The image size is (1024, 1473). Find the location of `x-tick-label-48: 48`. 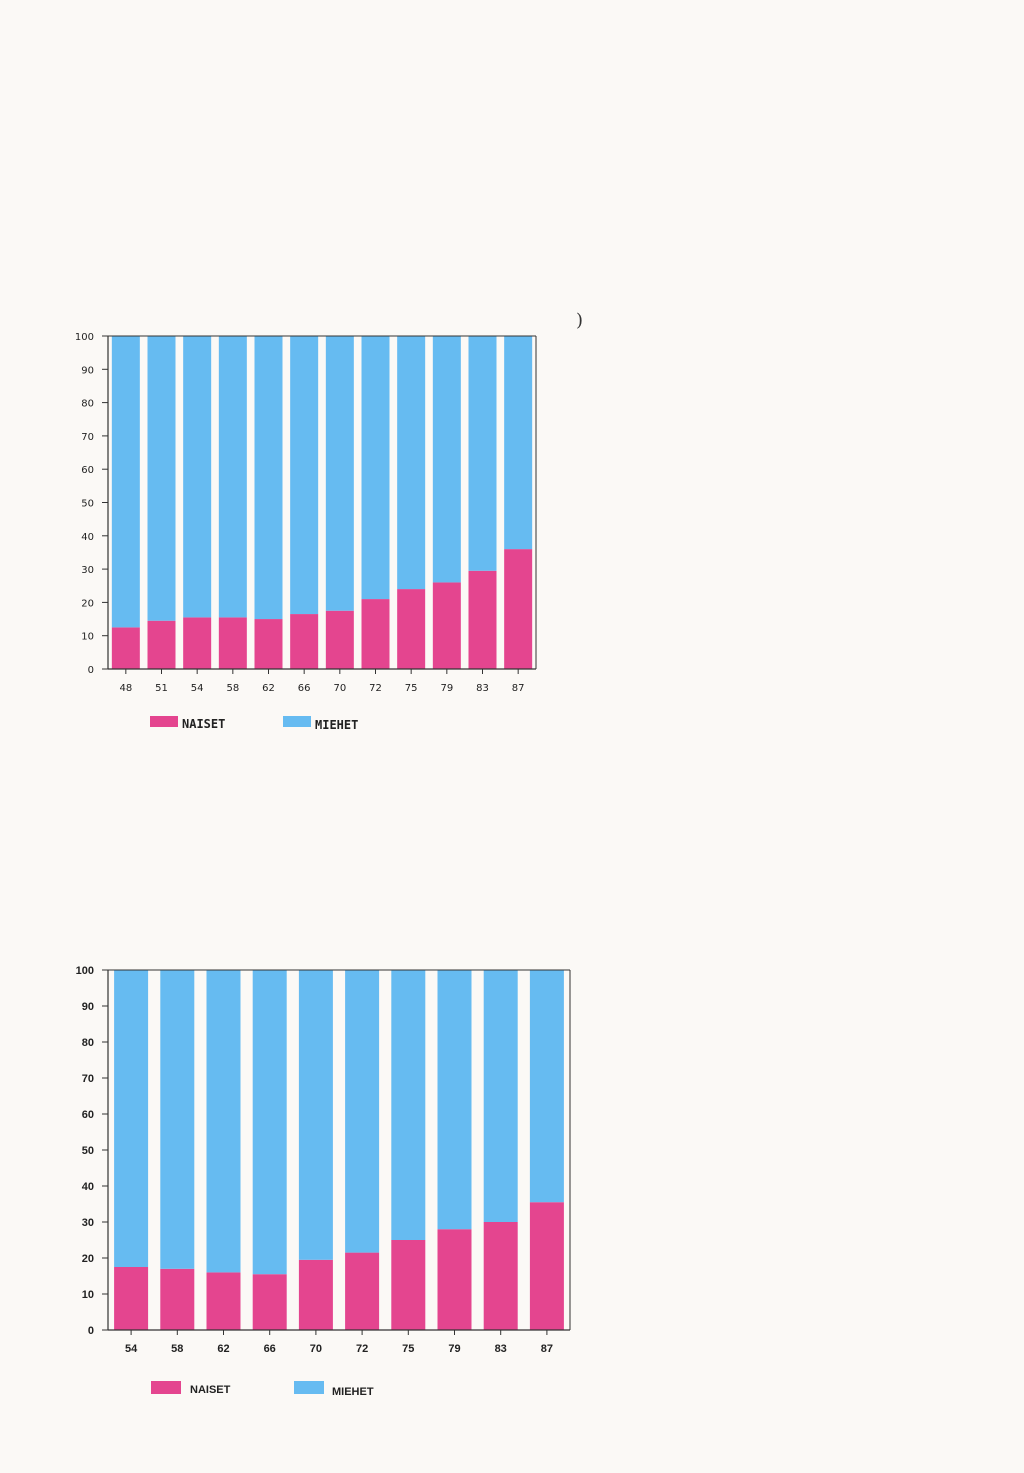

x-tick-label-48: 48 is located at coordinates (125, 688).